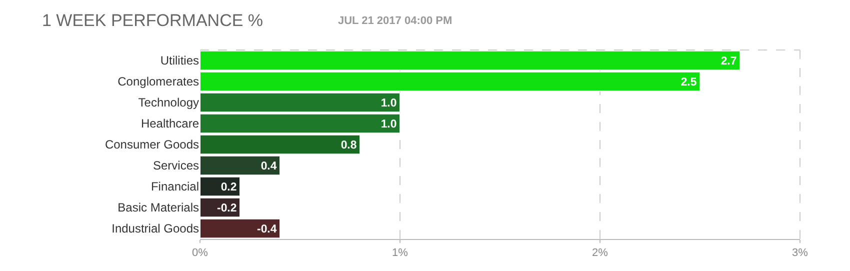 The image size is (850, 271). What do you see at coordinates (174, 187) in the screenshot?
I see `y-tick-label: Financial` at bounding box center [174, 187].